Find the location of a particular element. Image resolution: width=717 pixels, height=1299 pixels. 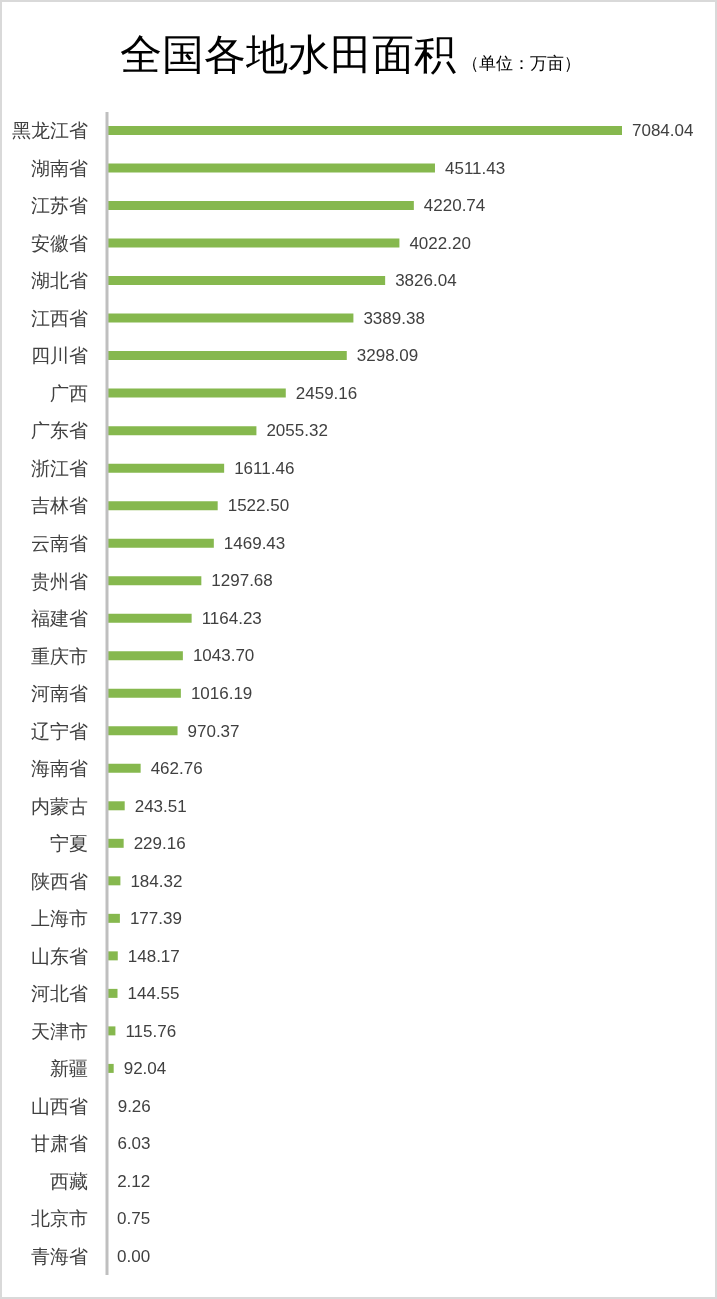

y-tick-label: 天津市 is located at coordinates (59, 1031).